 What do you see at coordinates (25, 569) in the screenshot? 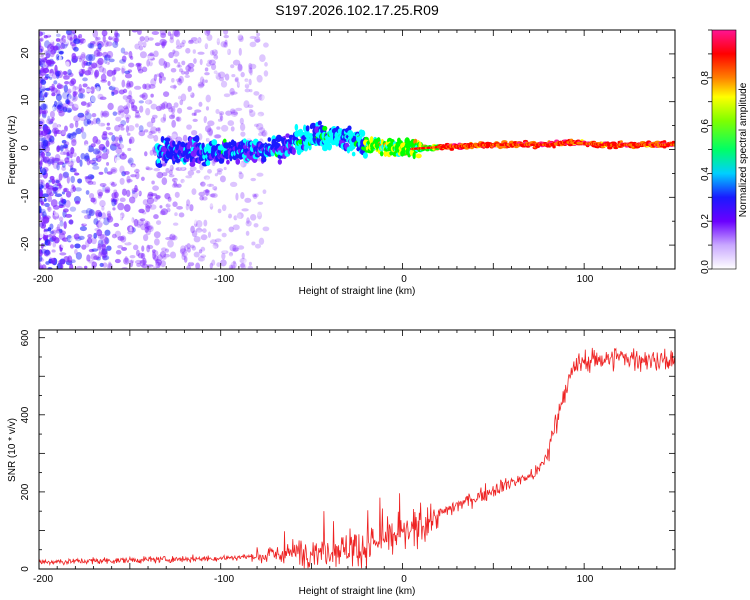
I see `snr-y-tick-label: 0` at bounding box center [25, 569].